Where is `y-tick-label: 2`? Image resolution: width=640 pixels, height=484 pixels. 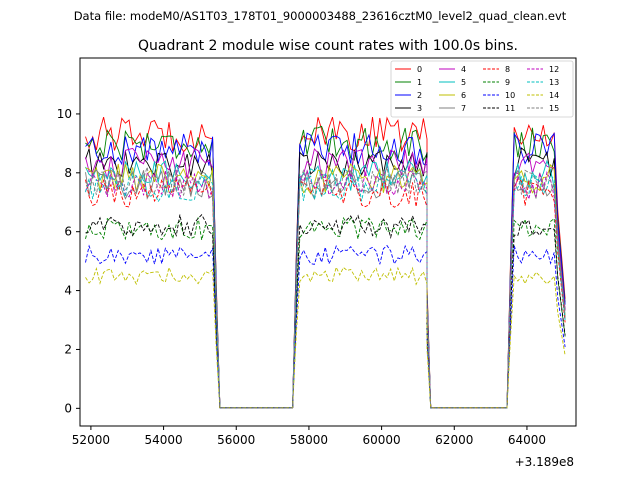 y-tick-label: 2 is located at coordinates (68, 349).